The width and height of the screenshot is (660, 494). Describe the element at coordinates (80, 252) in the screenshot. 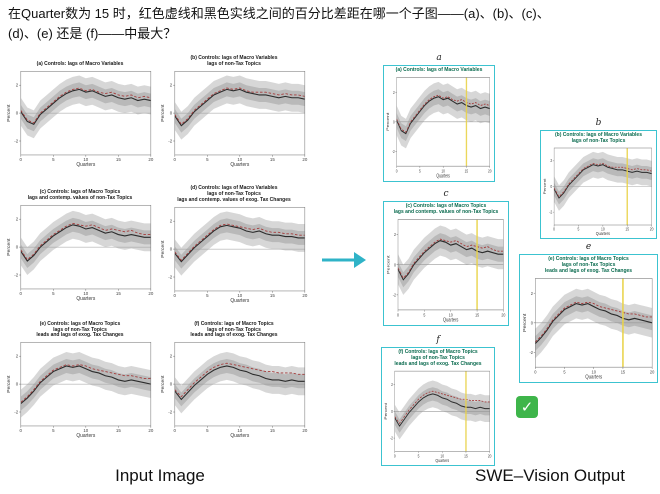

I see `subplot-chart-c: 0 5 10 15 20 -2 0 2 Quarters Percent` at that location.